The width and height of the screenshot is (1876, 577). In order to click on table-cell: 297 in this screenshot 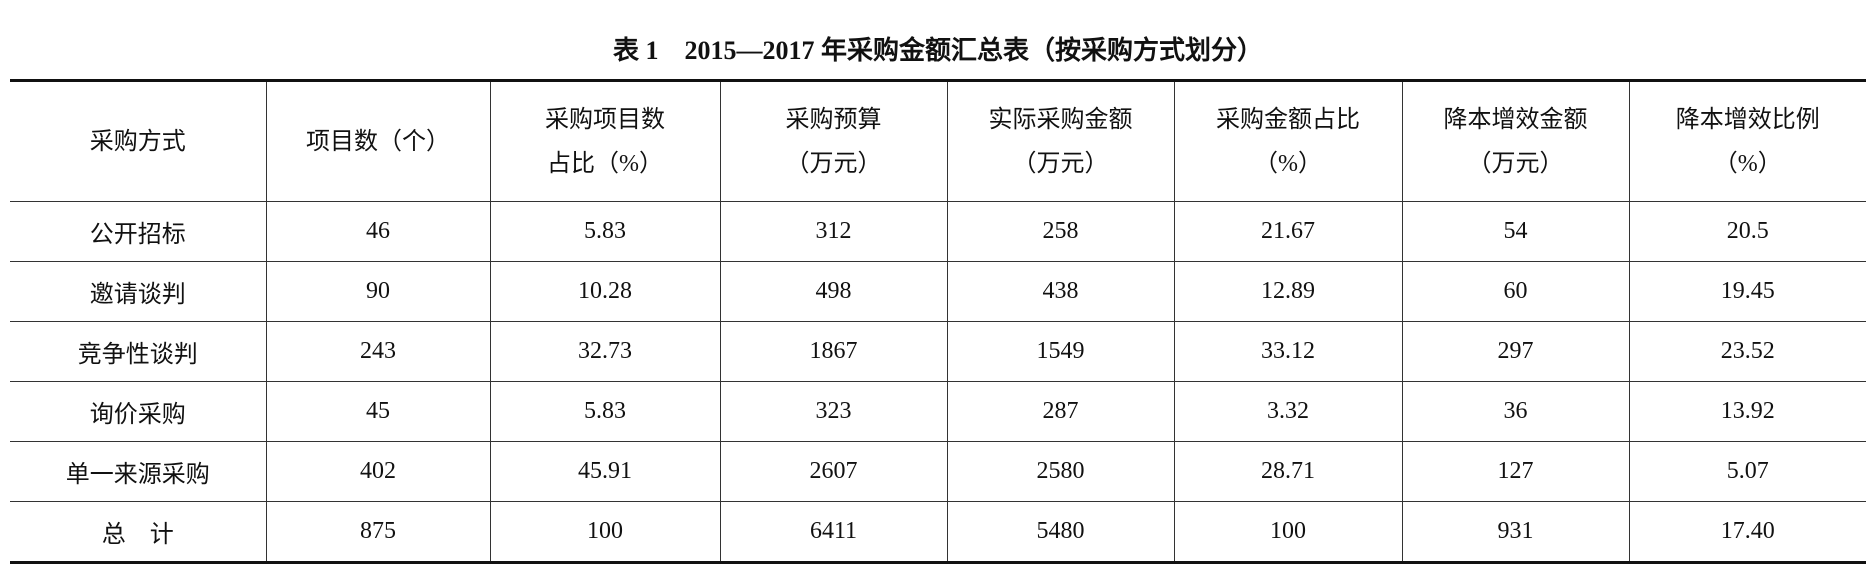, I will do `click(1515, 351)`.